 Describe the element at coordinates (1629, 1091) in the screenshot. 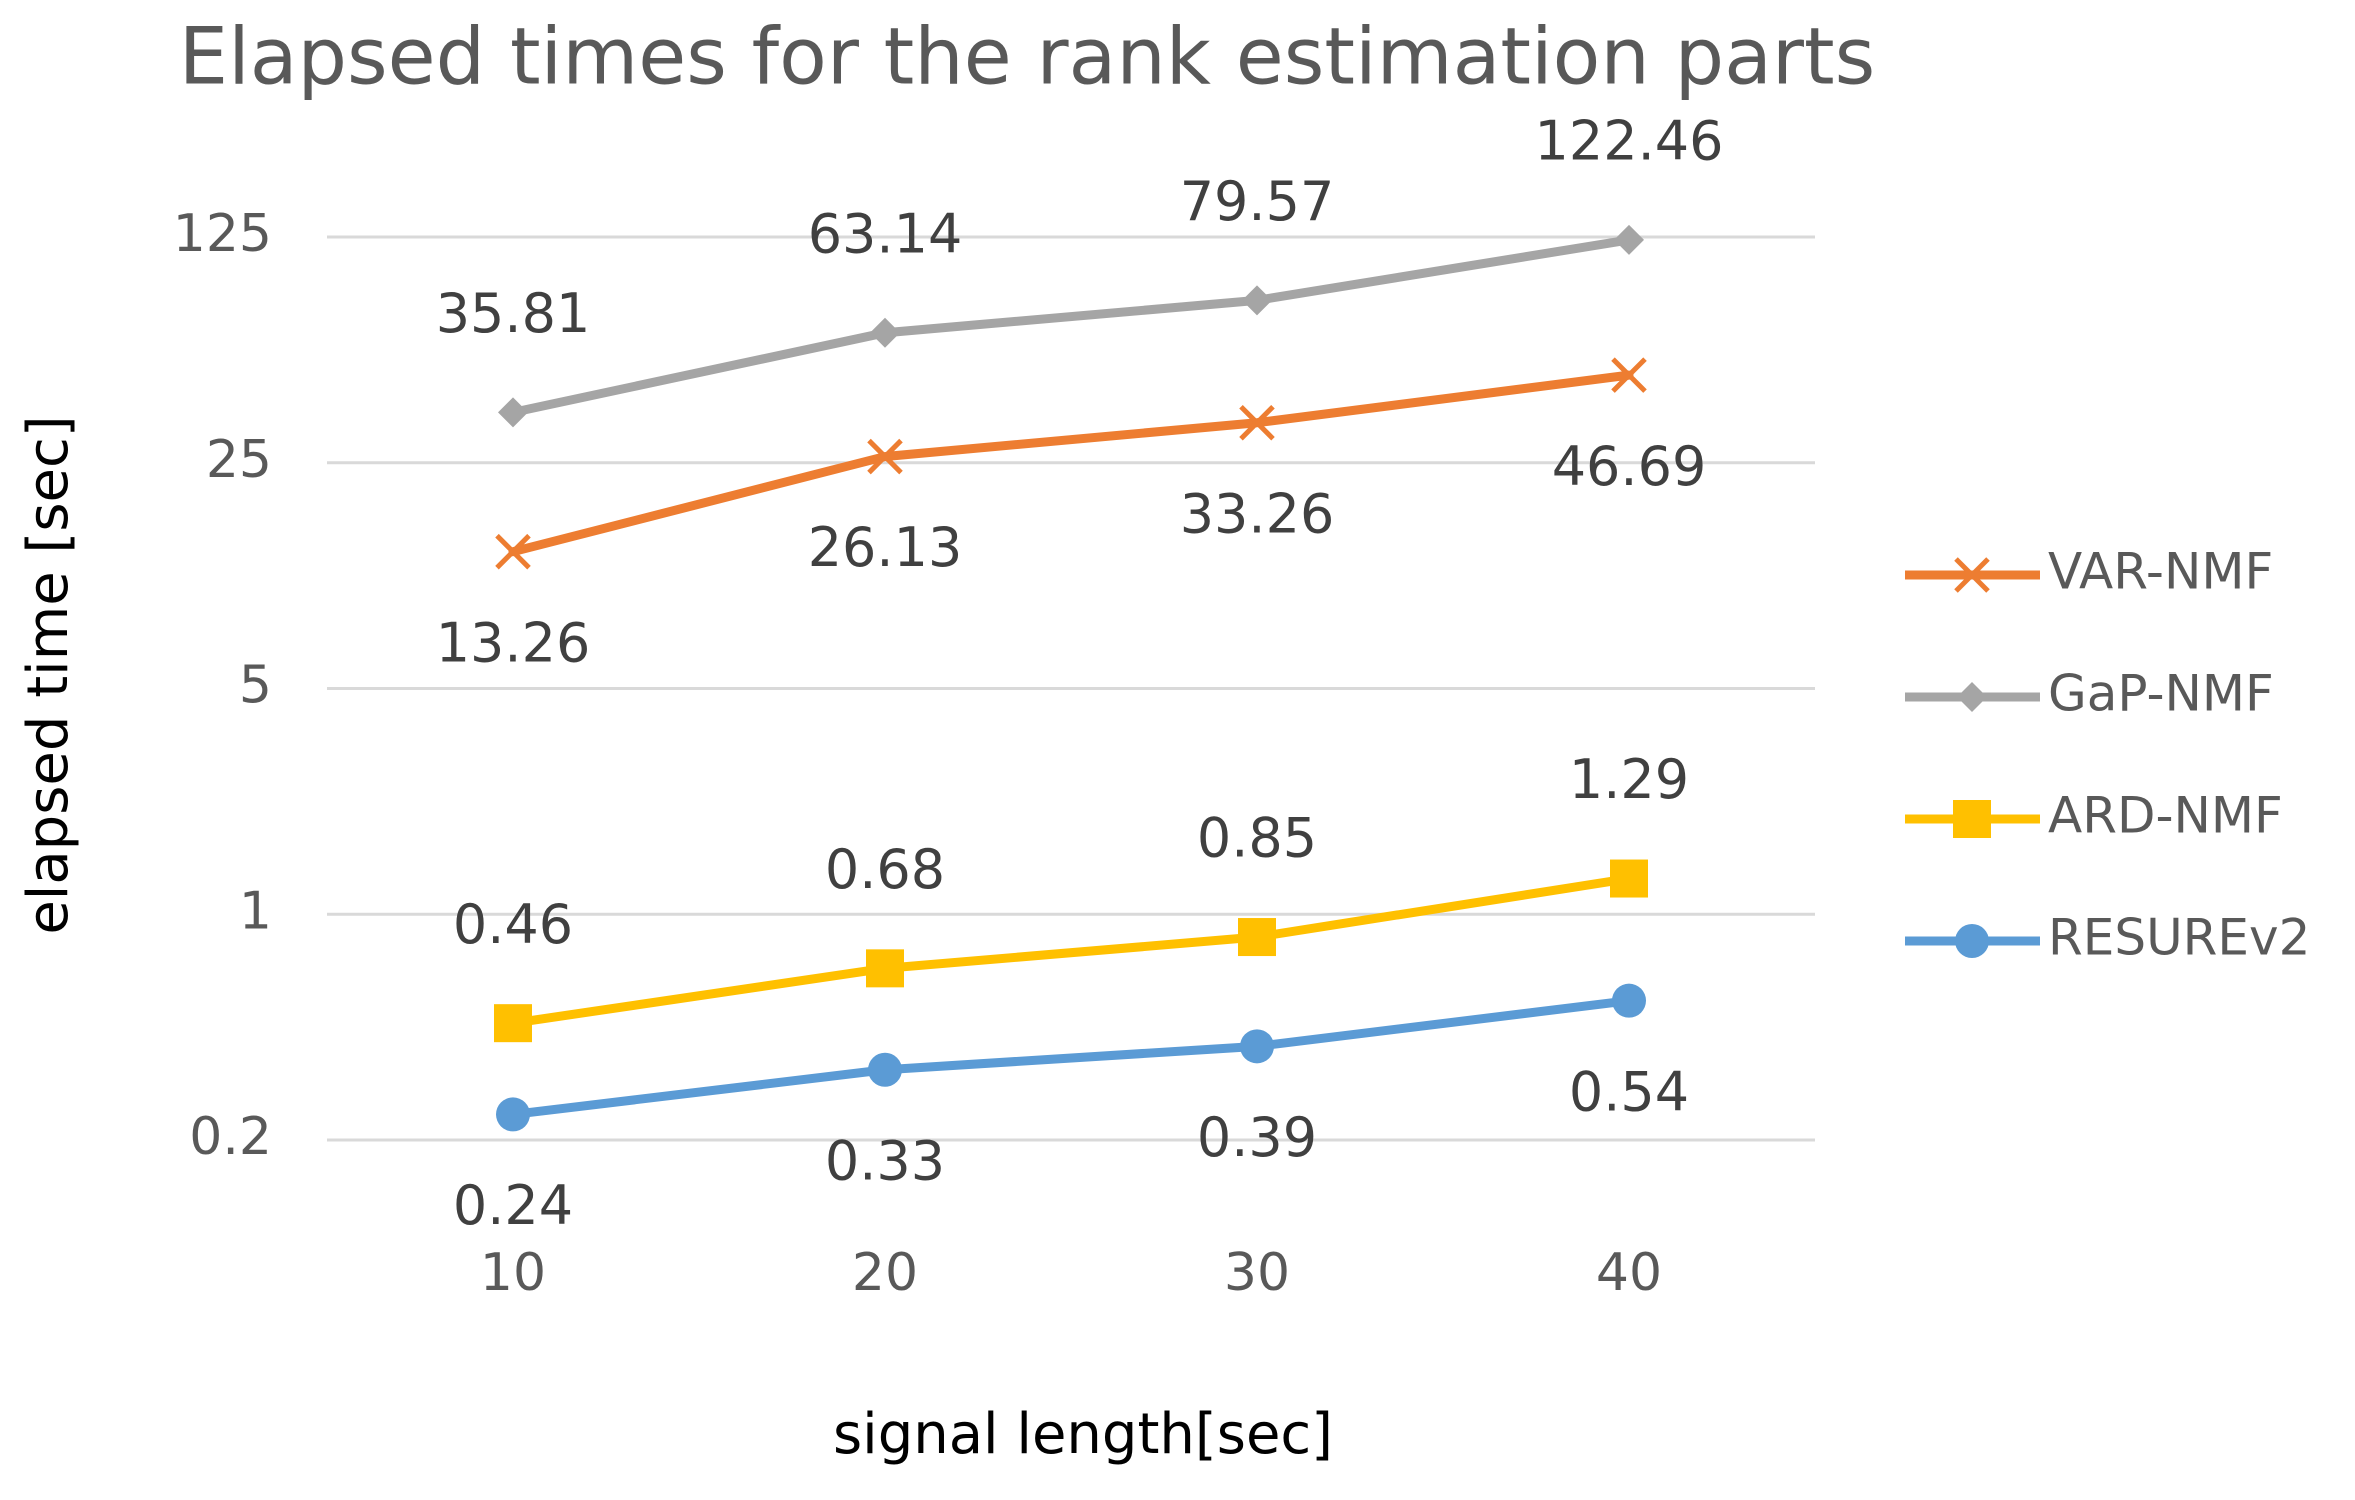

I see `data-label: 0.54` at that location.